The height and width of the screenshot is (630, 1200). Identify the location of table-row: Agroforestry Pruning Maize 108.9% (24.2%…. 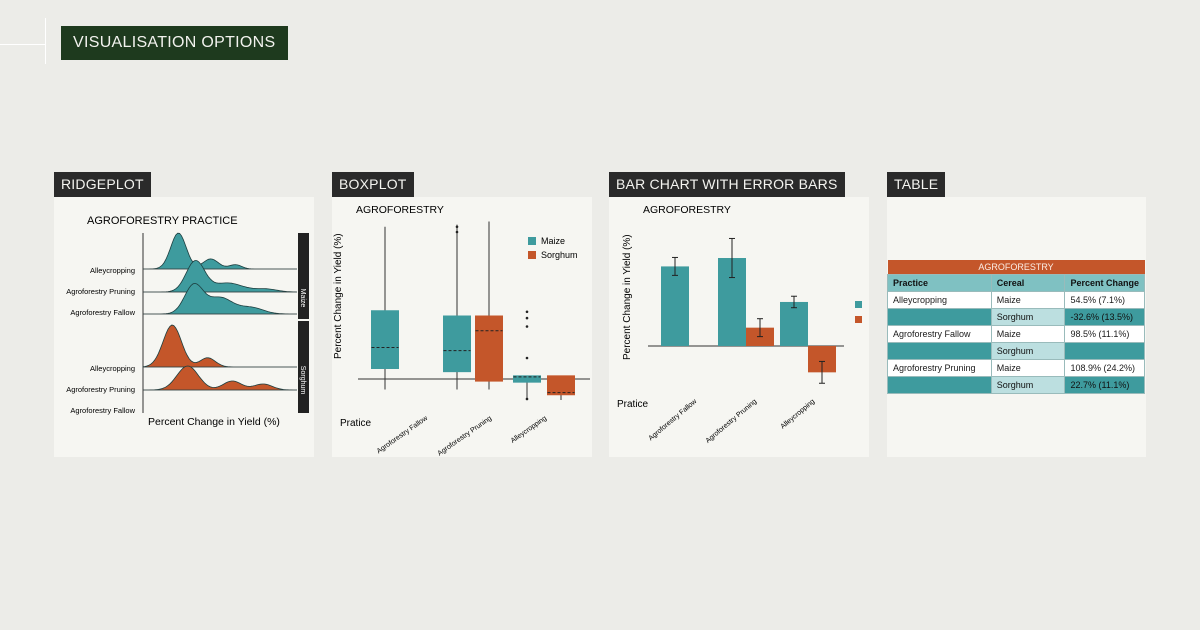
(1016, 367).